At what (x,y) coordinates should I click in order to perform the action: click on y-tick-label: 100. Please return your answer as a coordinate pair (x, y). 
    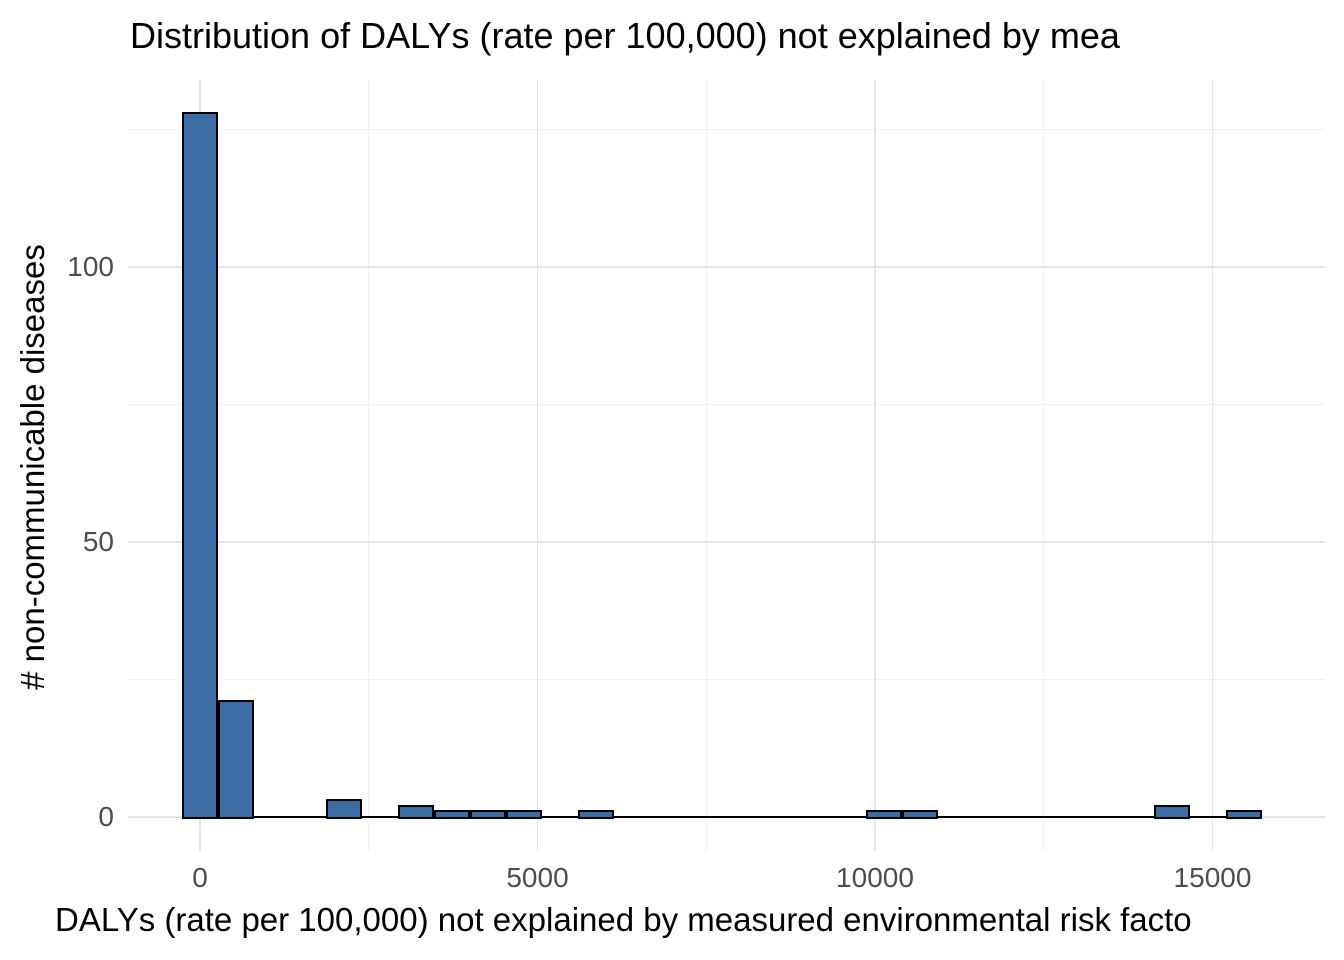
    Looking at the image, I should click on (90, 266).